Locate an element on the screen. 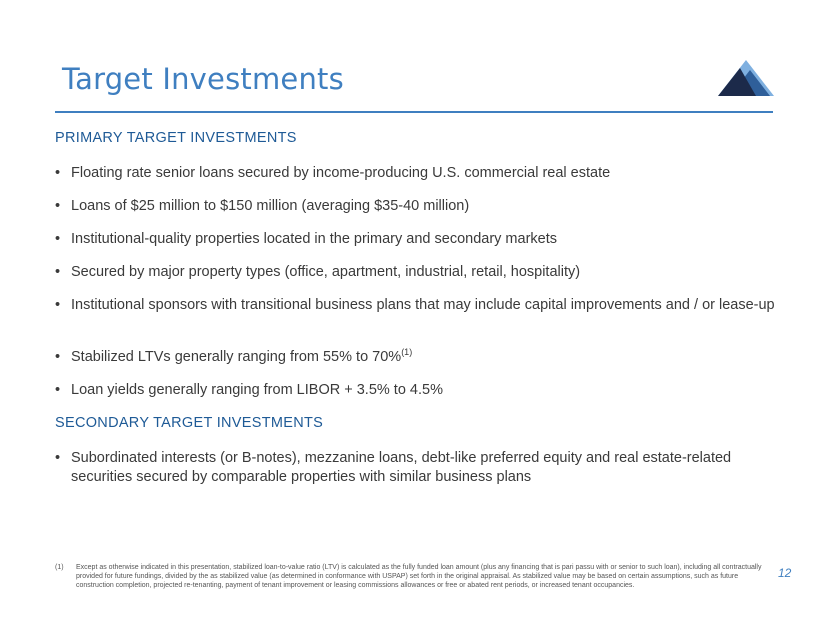 This screenshot has height=623, width=830. mountain-logo-icon is located at coordinates (746, 78).